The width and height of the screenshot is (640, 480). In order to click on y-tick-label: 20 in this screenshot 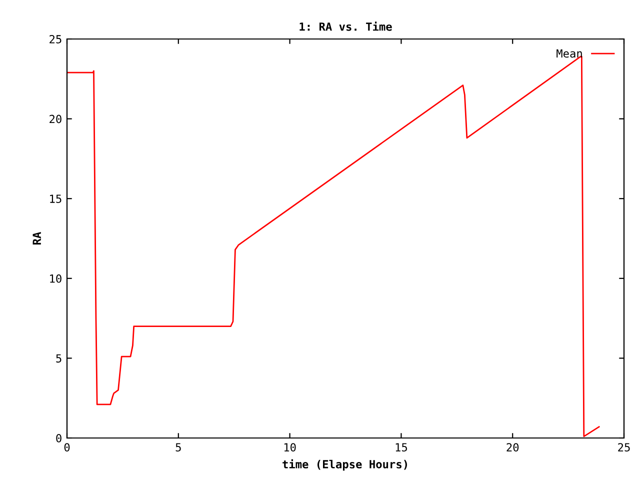, I will do `click(56, 119)`.